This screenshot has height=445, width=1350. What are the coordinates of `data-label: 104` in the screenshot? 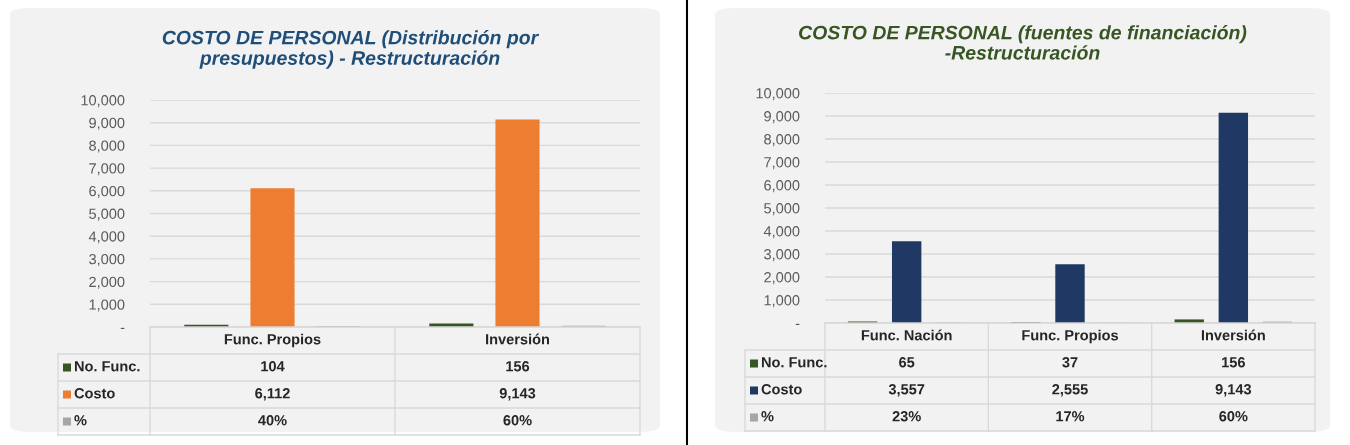 It's located at (273, 366).